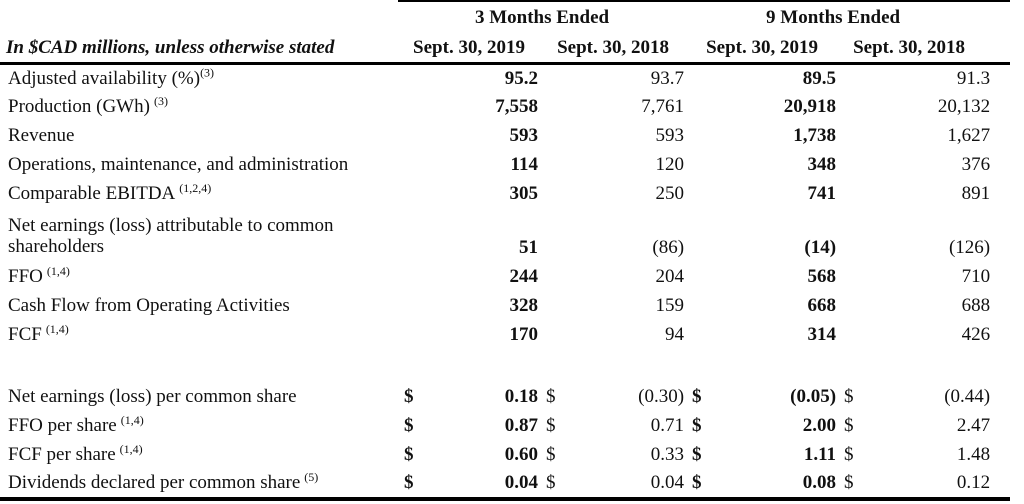 The image size is (1024, 504). Describe the element at coordinates (675, 334) in the screenshot. I see `value-cell: 94` at that location.